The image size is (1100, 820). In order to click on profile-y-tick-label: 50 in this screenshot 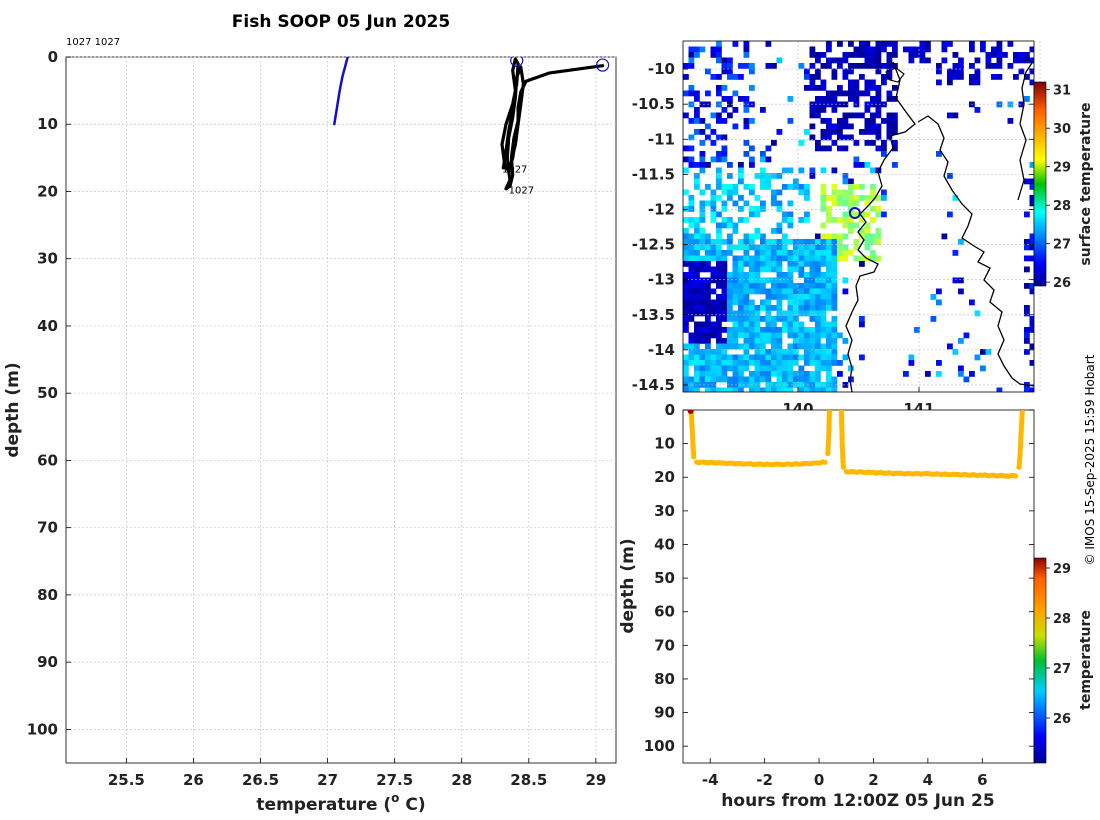, I will do `click(47, 393)`.